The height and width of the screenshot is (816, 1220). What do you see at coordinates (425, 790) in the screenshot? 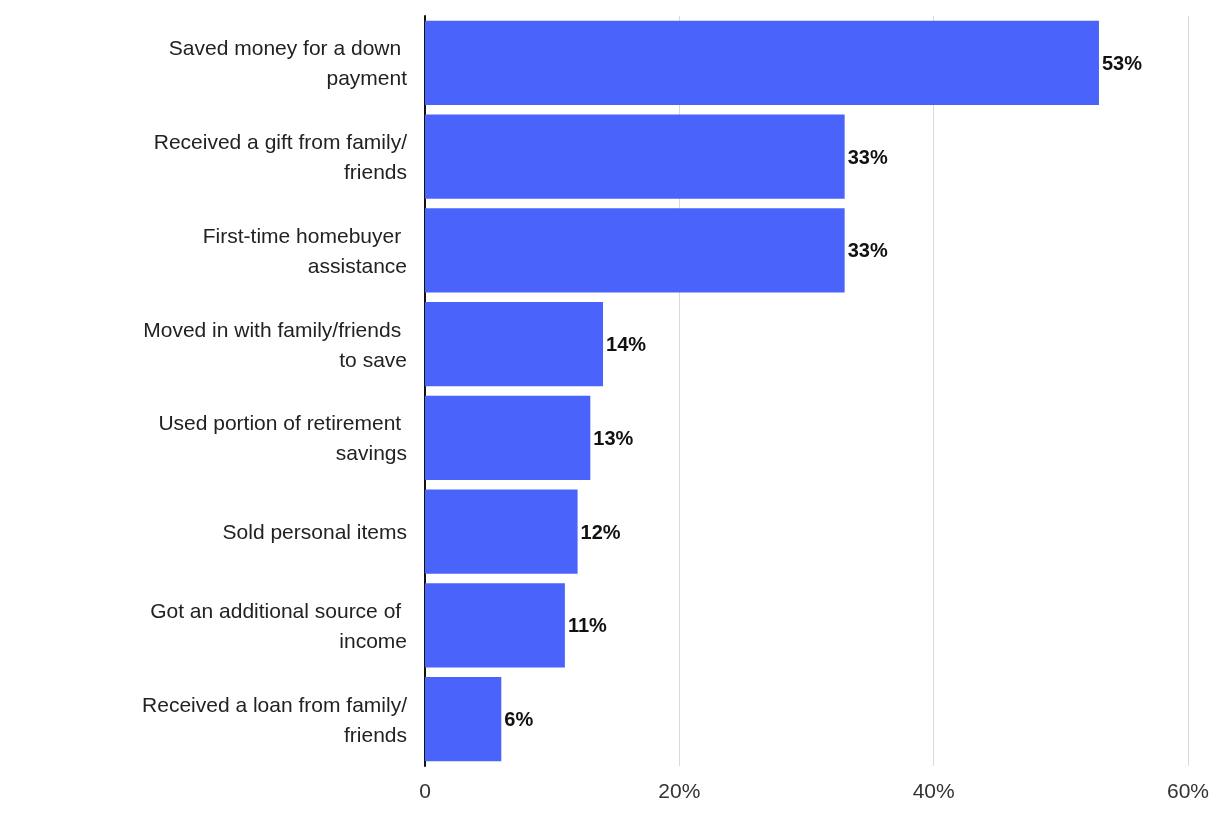
I see `x-tick-label: 0` at bounding box center [425, 790].